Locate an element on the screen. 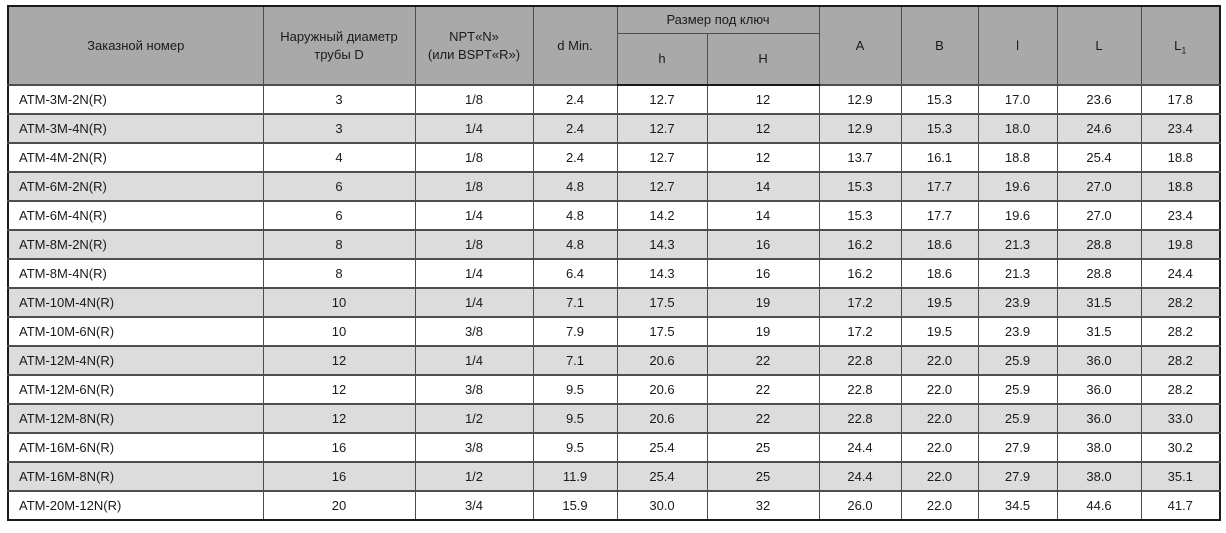  cell-order-number: ATM-20M-12N(R) is located at coordinates (135, 505).